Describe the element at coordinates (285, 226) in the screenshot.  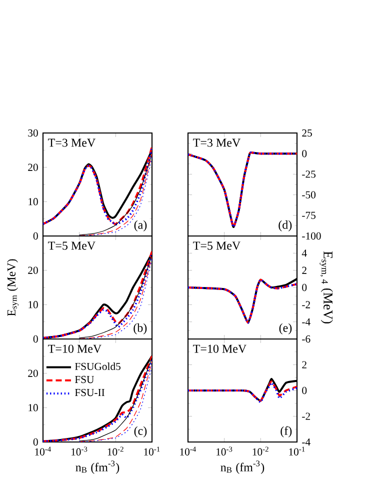
I see `annotation: (d)` at that location.